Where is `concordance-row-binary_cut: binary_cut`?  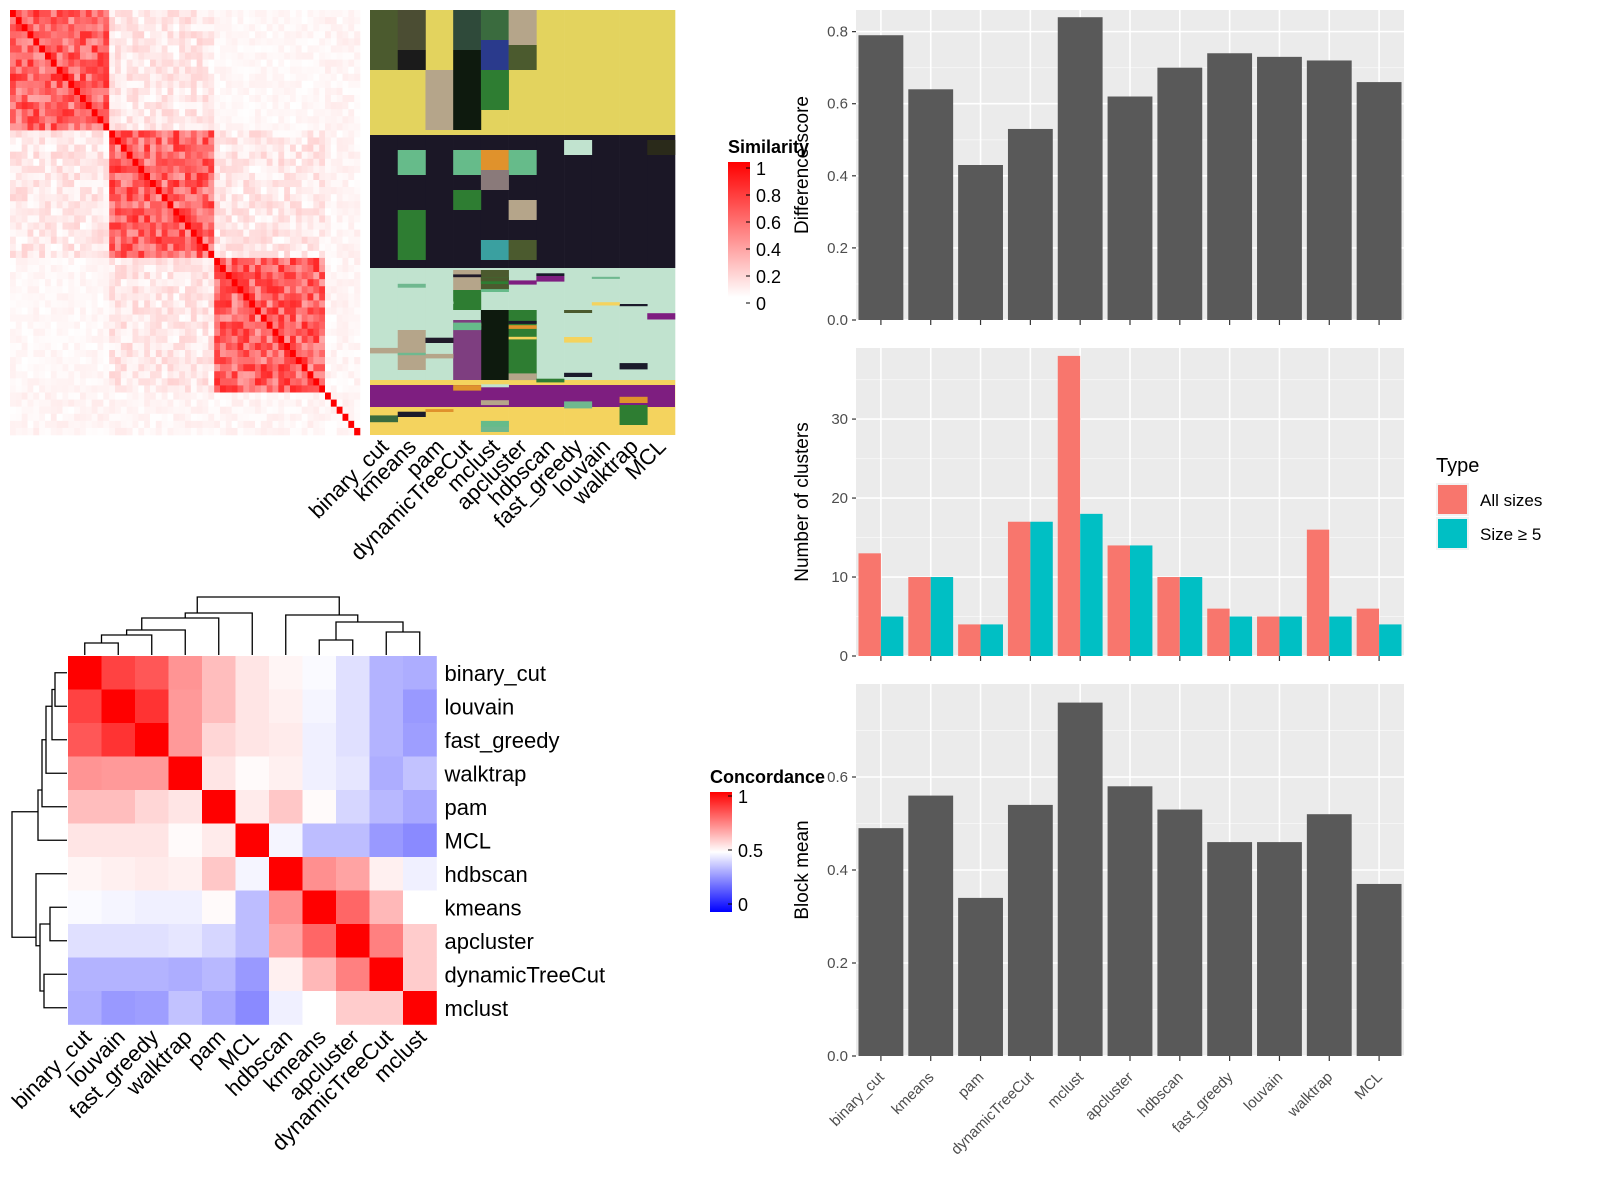
concordance-row-binary_cut: binary_cut is located at coordinates (496, 673).